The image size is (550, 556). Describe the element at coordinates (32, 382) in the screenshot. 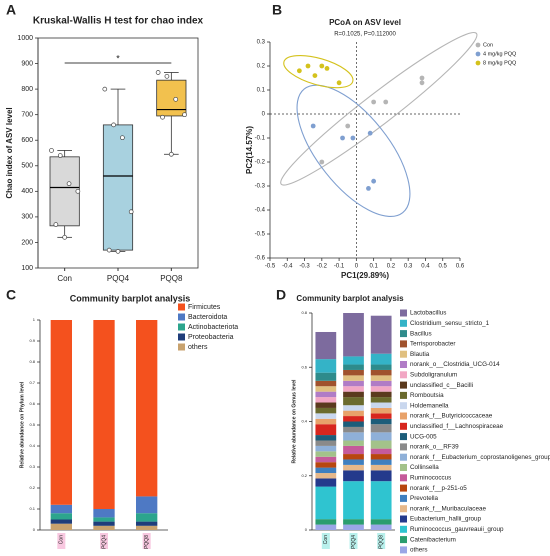

I see `y-tick-label: 0.7` at that location.